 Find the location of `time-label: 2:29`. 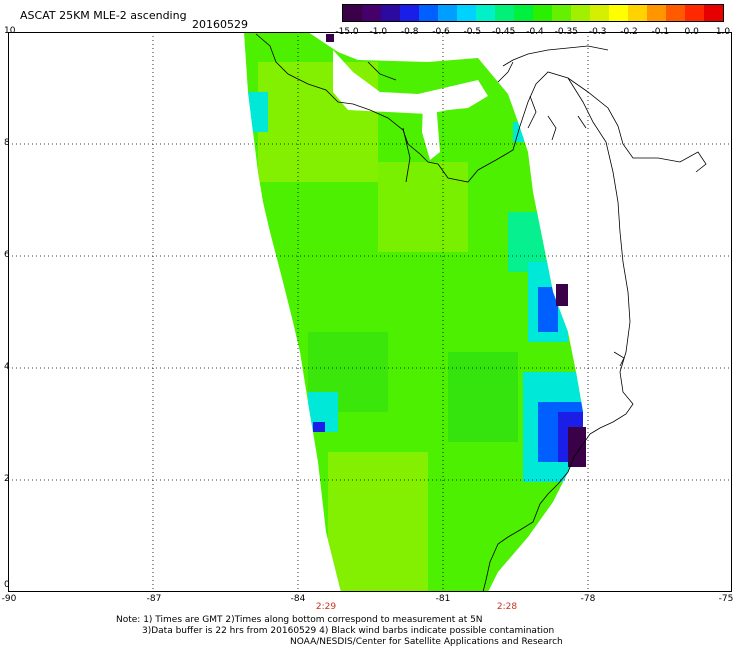

time-label: 2:29 is located at coordinates (326, 607).